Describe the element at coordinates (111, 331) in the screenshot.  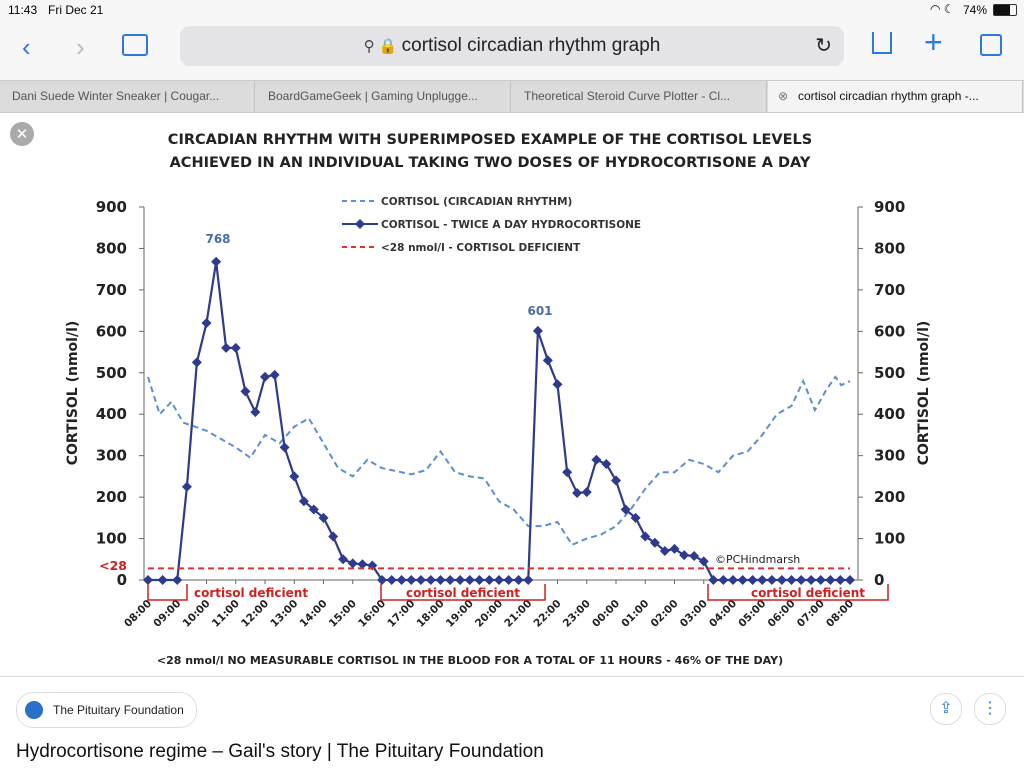
I see `y-tick-label: 600` at that location.